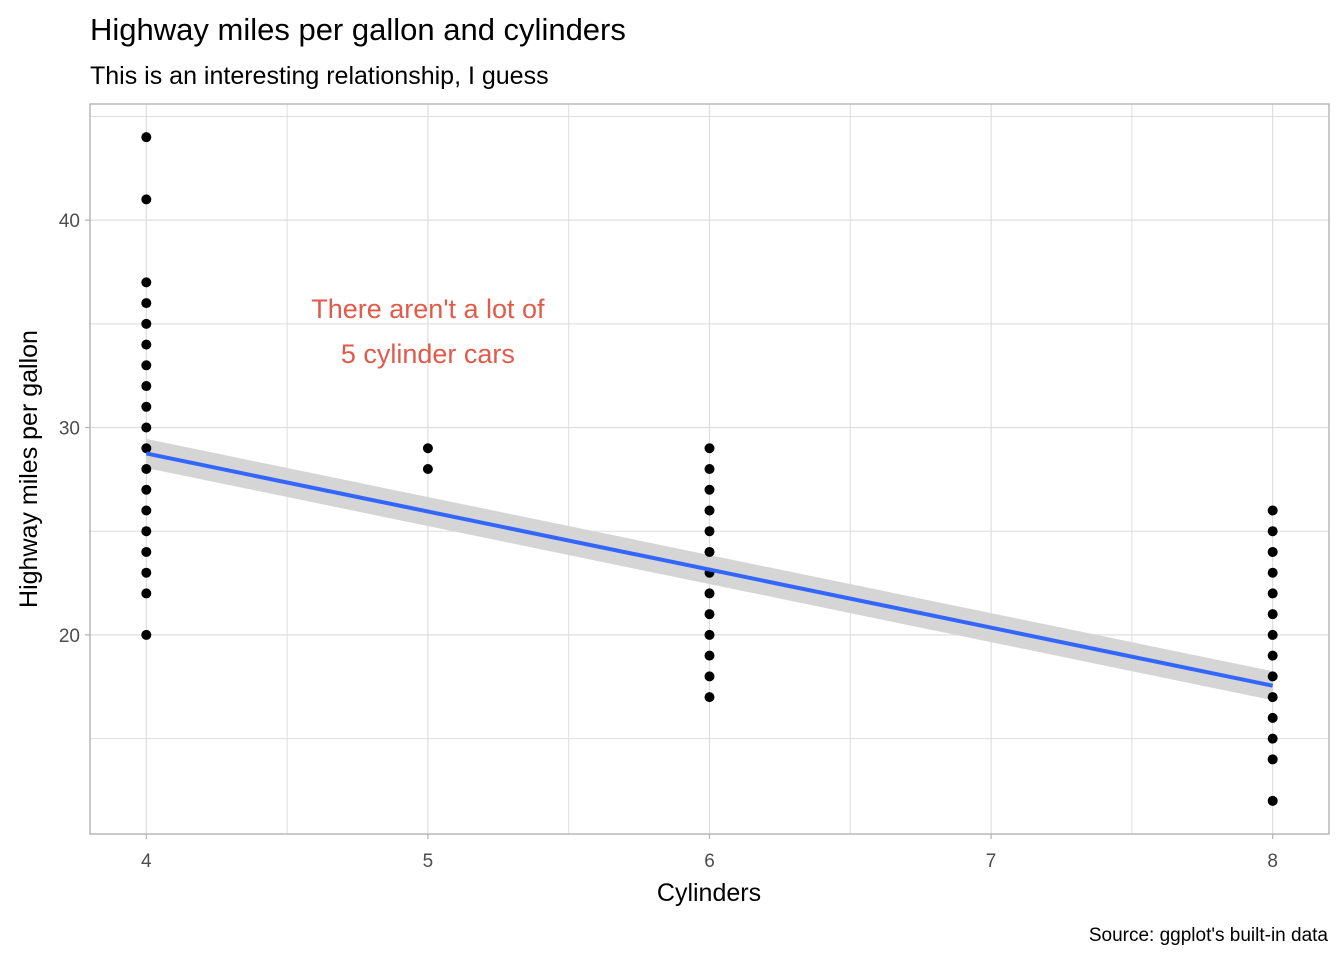 The width and height of the screenshot is (1344, 960). Describe the element at coordinates (69, 221) in the screenshot. I see `y-tick-label: 40` at that location.